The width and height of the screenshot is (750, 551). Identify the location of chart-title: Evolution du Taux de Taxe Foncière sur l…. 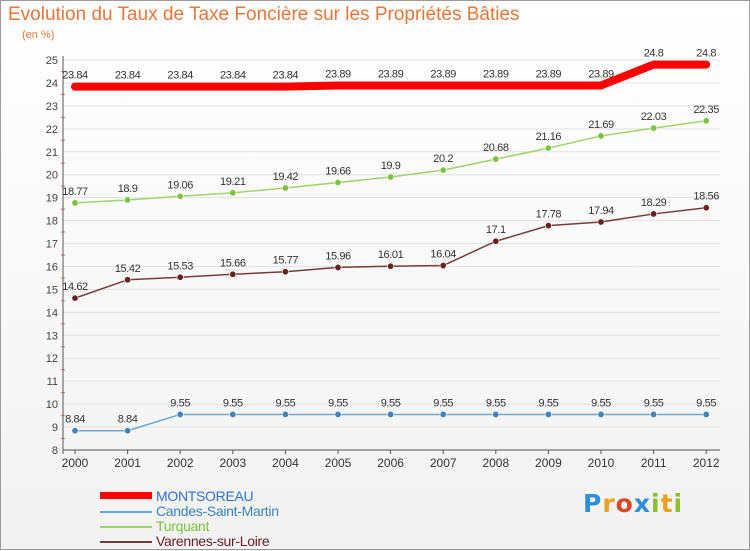
(264, 14).